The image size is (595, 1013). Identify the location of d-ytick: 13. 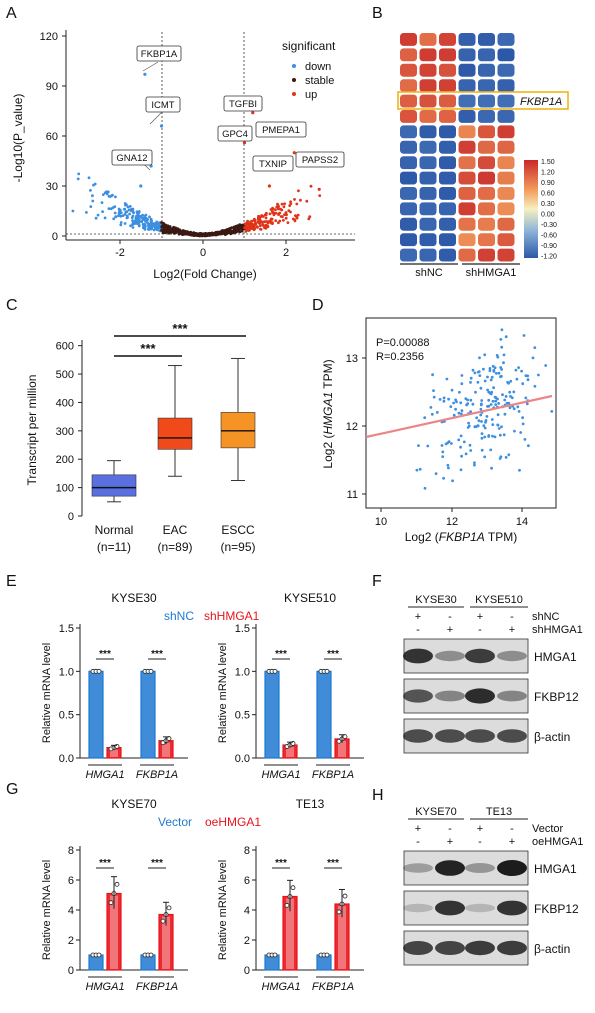
(352, 359).